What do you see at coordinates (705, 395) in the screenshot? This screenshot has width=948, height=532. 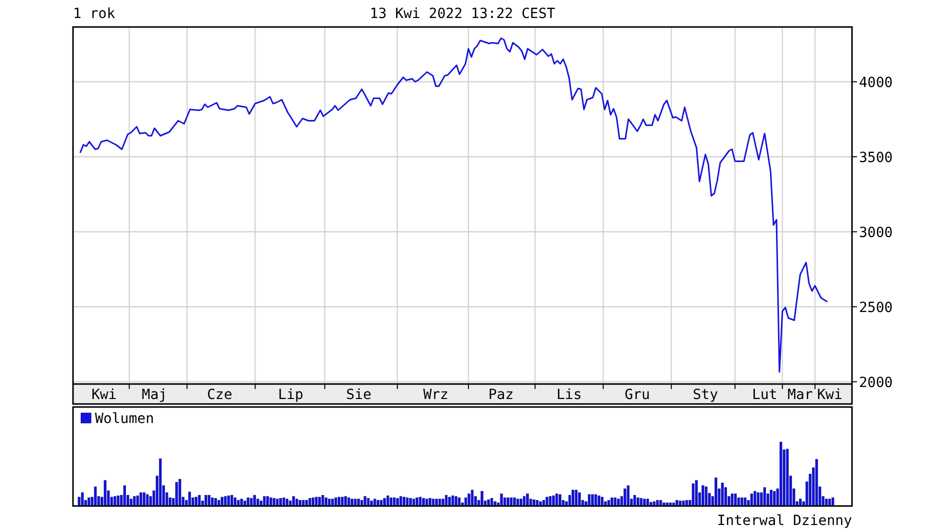 I see `x-tick-label: Sty` at bounding box center [705, 395].